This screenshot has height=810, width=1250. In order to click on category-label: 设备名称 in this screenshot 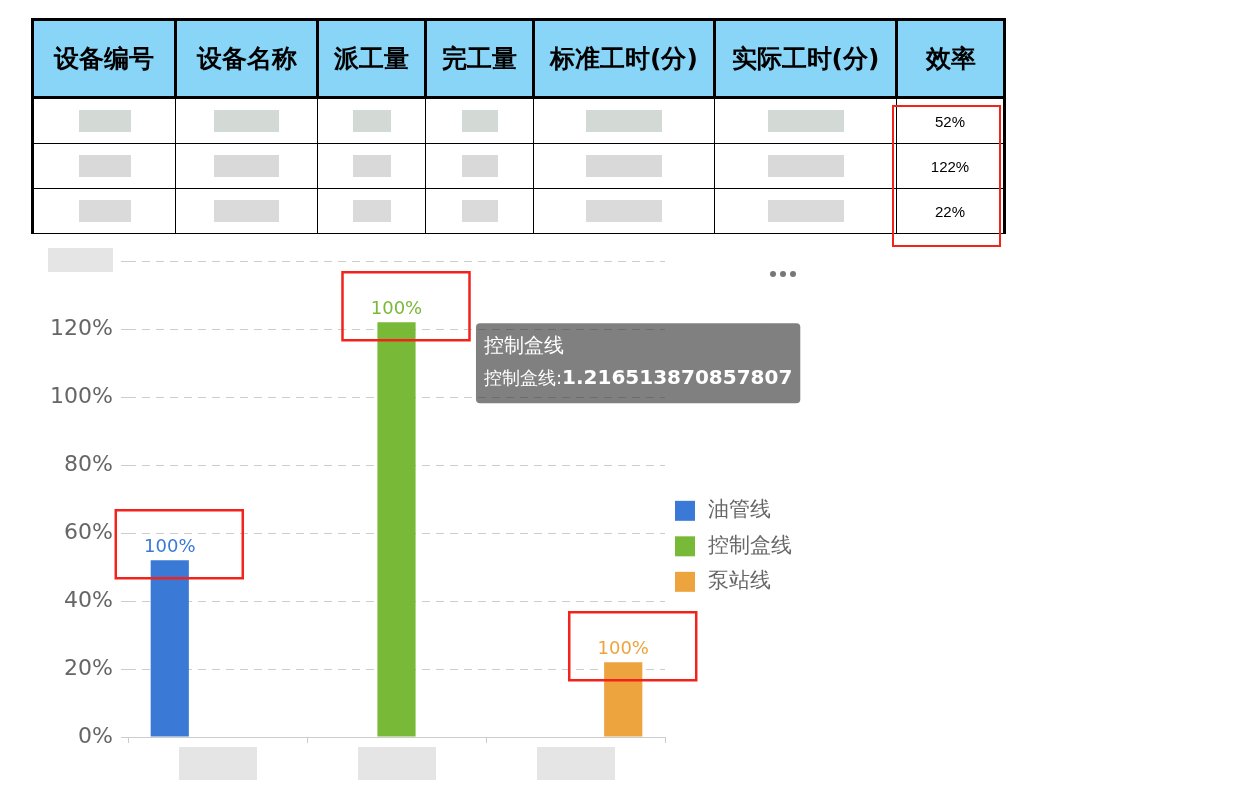, I will do `click(246, 58)`.